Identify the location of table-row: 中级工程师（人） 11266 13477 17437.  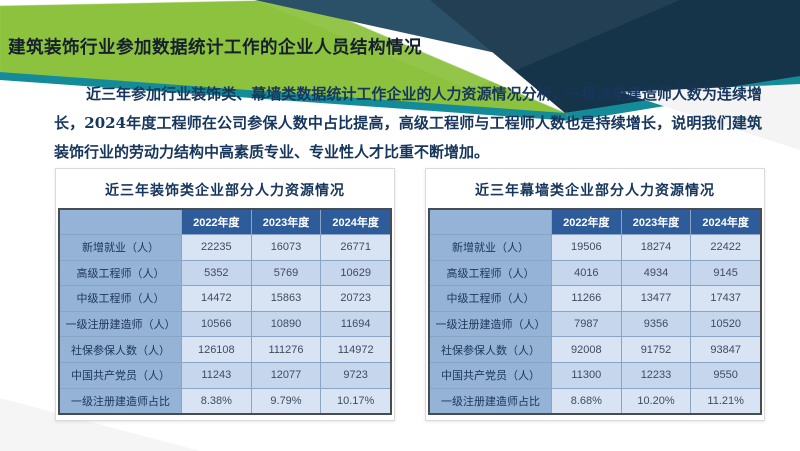
(595, 298).